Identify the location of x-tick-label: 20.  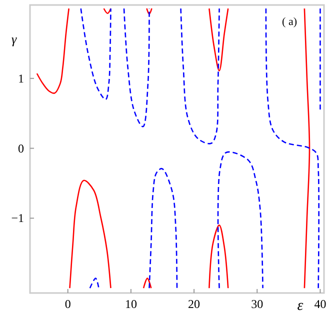
(194, 304).